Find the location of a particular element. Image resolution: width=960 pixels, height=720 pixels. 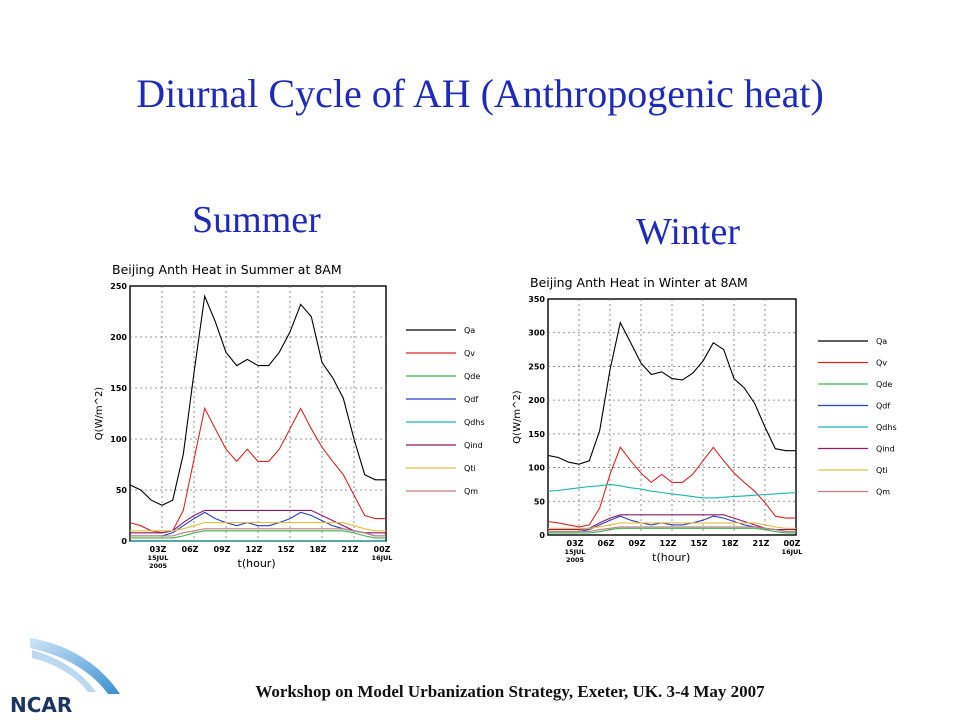

slide-title: Diurnal Cycle of AH (Anthropogenic heat) is located at coordinates (480, 93).